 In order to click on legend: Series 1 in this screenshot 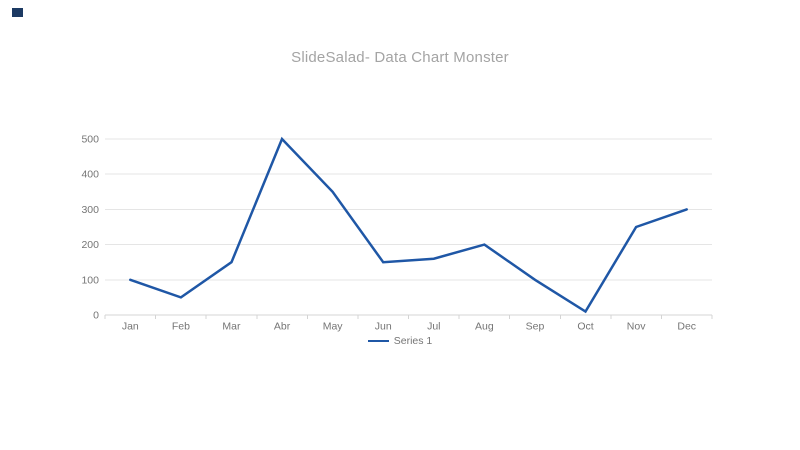, I will do `click(400, 341)`.